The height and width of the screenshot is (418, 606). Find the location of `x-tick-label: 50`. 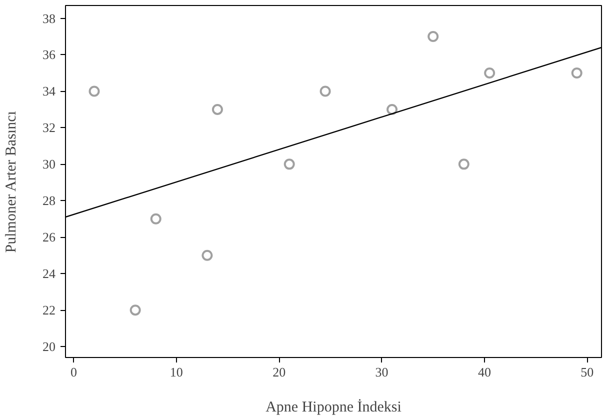

x-tick-label: 50 is located at coordinates (587, 372).